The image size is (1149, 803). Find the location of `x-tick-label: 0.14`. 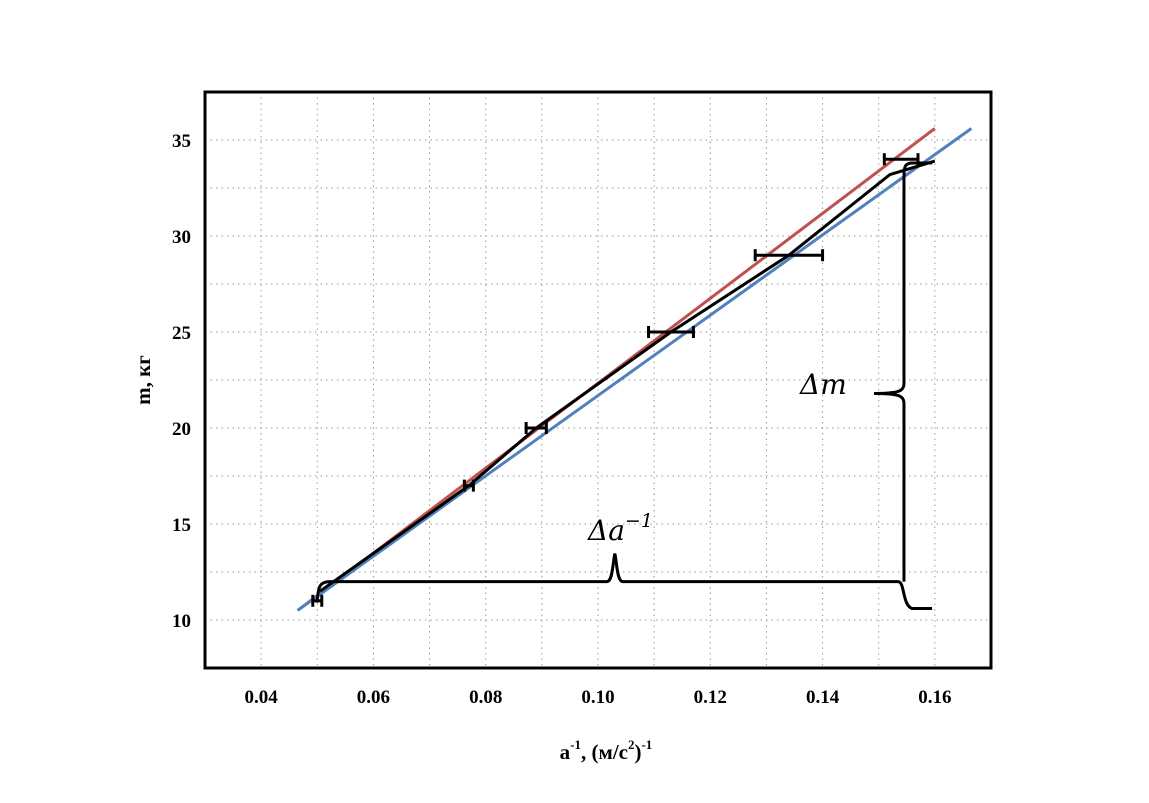

x-tick-label: 0.14 is located at coordinates (823, 697).